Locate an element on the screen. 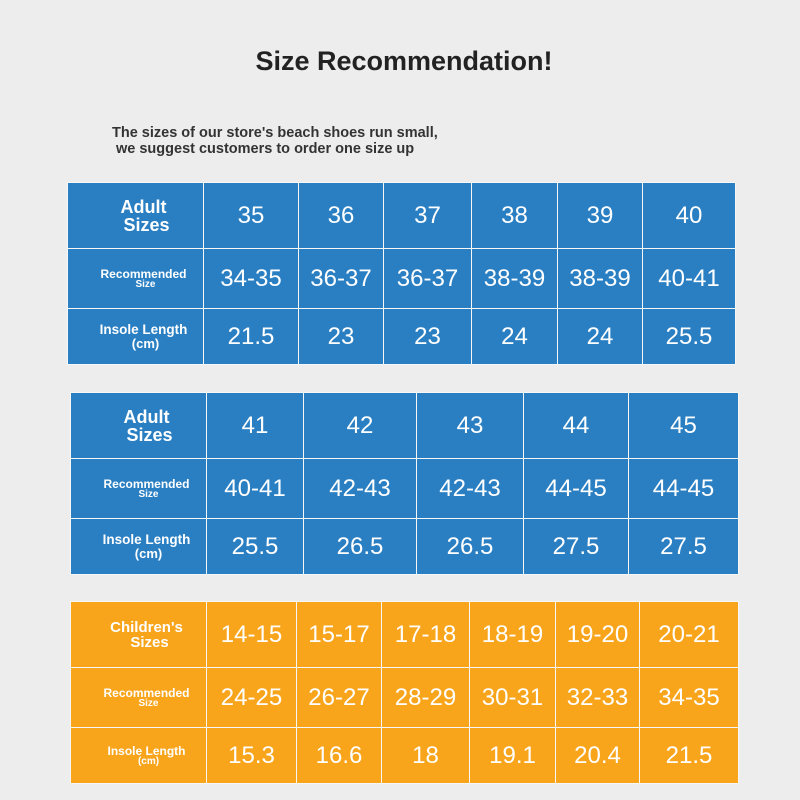 Image resolution: width=800 pixels, height=800 pixels. table-cell: 19-20 is located at coordinates (597, 634).